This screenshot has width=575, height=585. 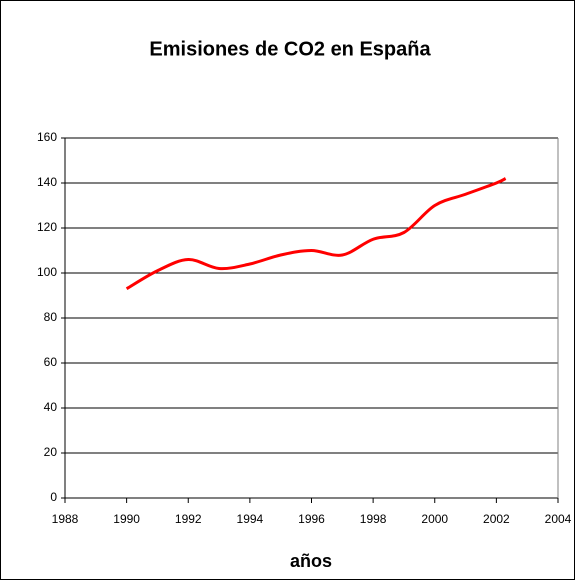 What do you see at coordinates (53, 497) in the screenshot?
I see `y-tick-label: 0` at bounding box center [53, 497].